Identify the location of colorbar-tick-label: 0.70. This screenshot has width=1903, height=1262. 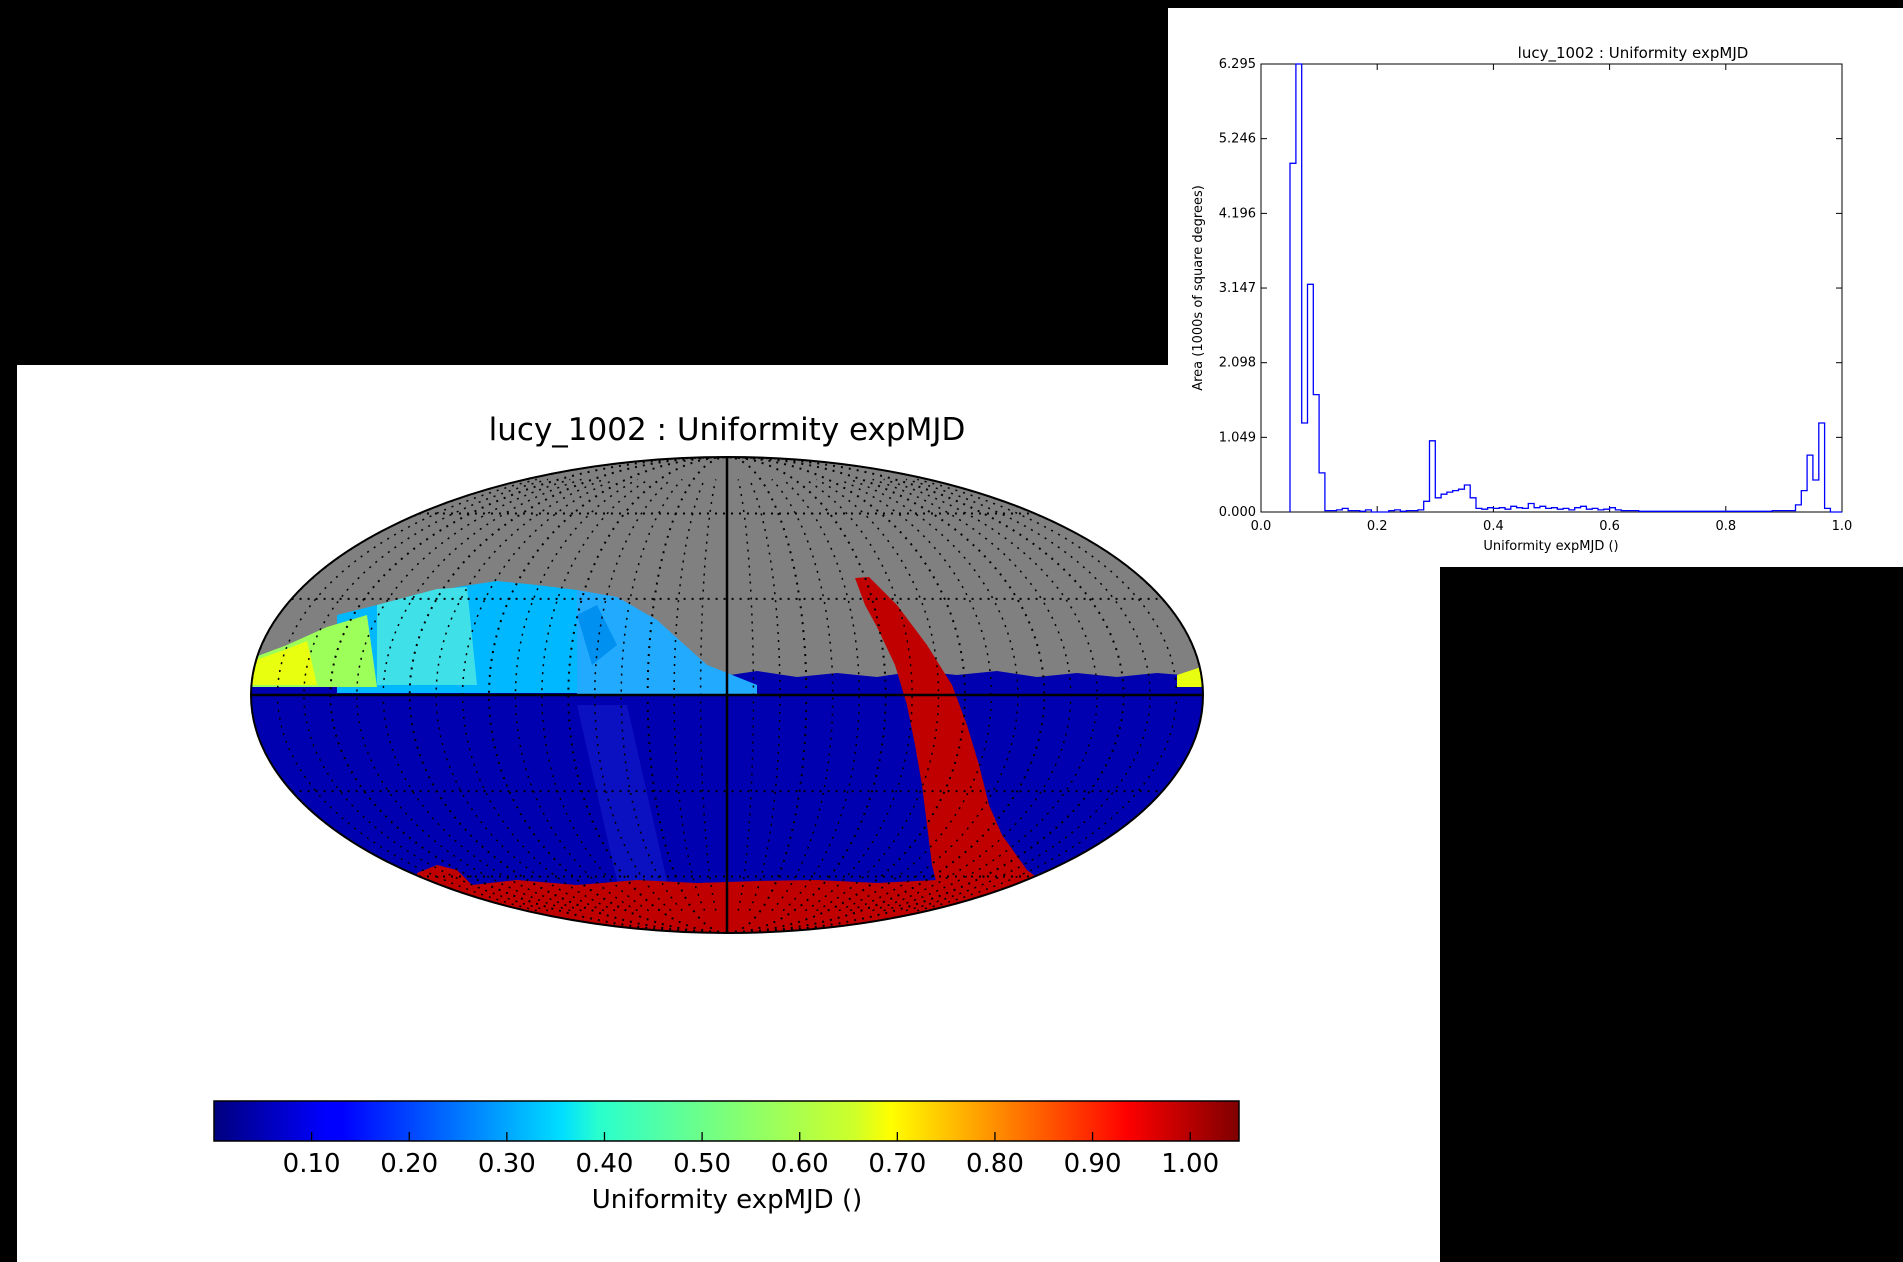
(897, 1164).